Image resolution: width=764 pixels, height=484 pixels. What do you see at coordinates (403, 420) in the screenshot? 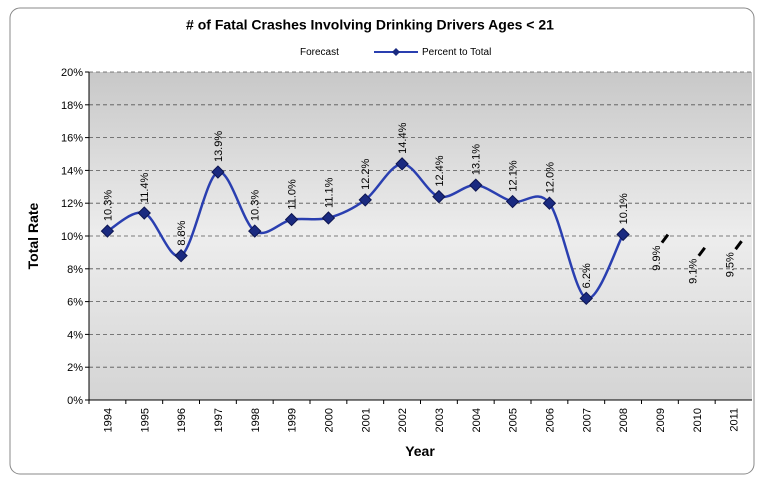
I see `x-tick-label: 2002` at bounding box center [403, 420].